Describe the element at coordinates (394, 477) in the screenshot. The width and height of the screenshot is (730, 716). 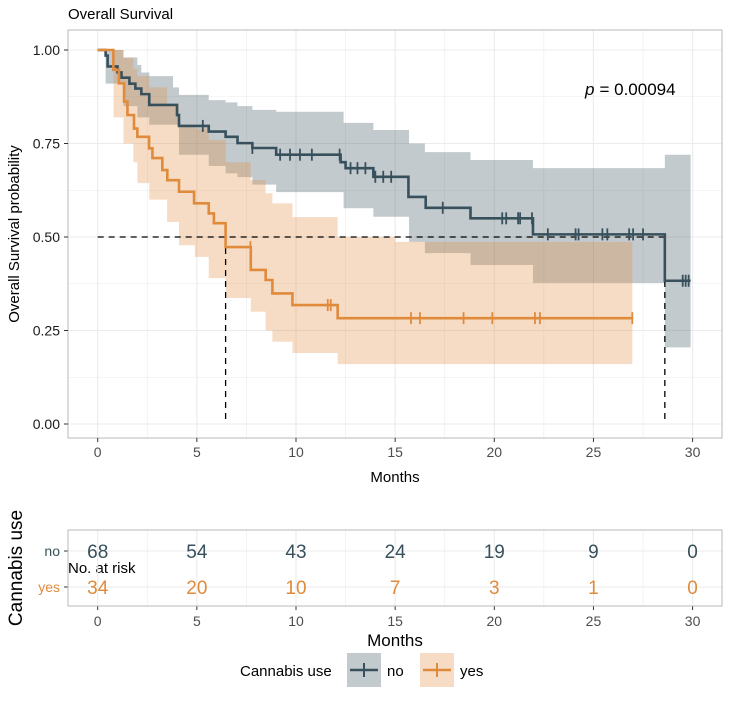
I see `x-axis-label: Months` at that location.